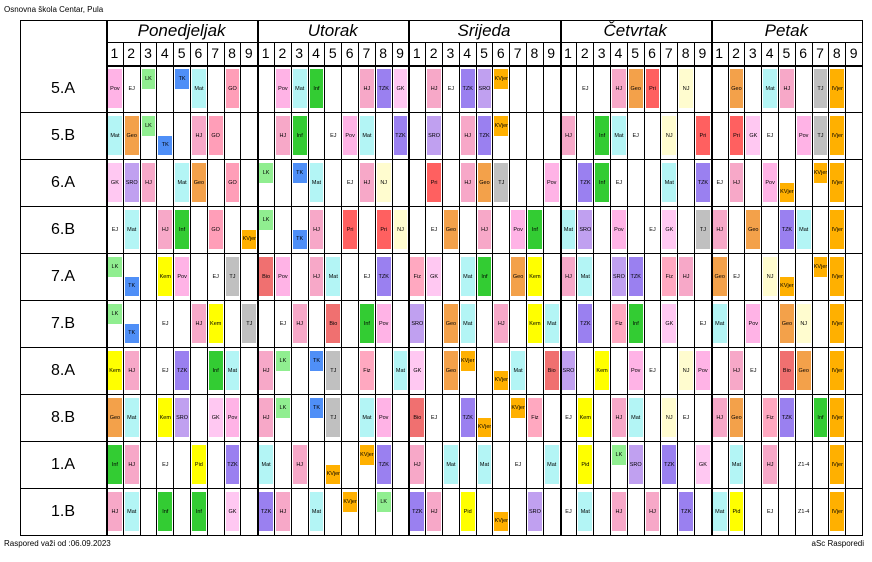 The height and width of the screenshot is (562, 872). What do you see at coordinates (333, 323) in the screenshot?
I see `lesson-block: Bio` at bounding box center [333, 323].